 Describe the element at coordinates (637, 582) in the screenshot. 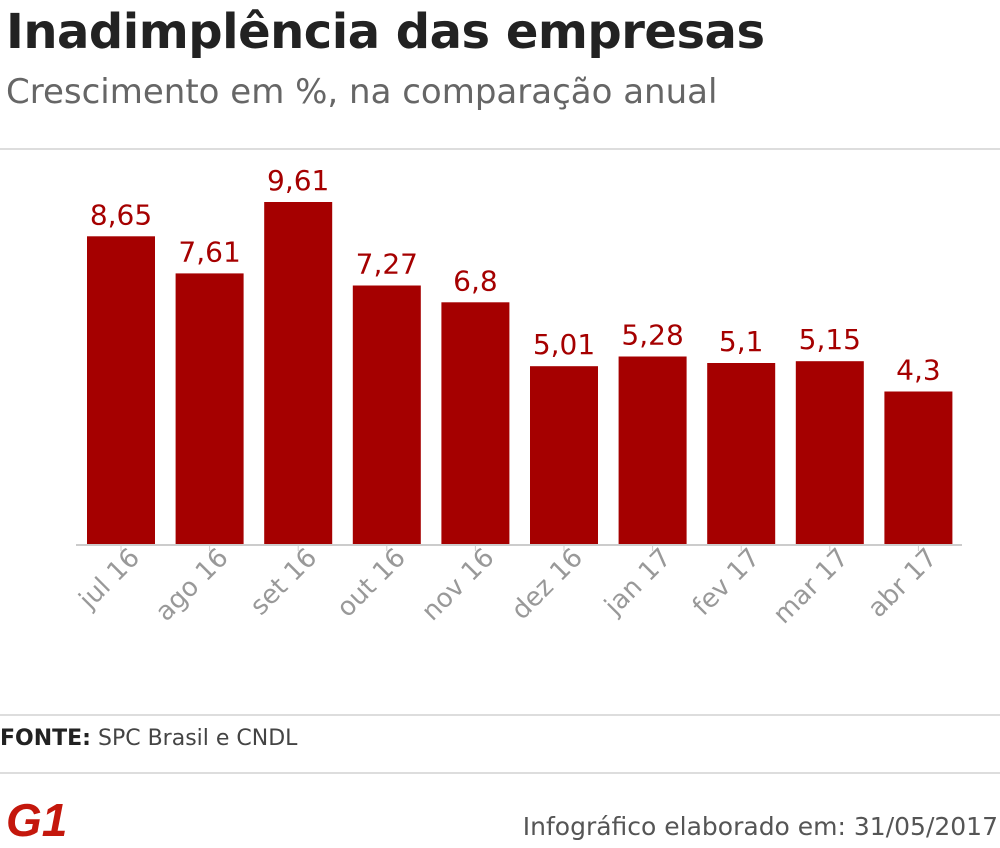

I see `category-label: jan 17` at that location.